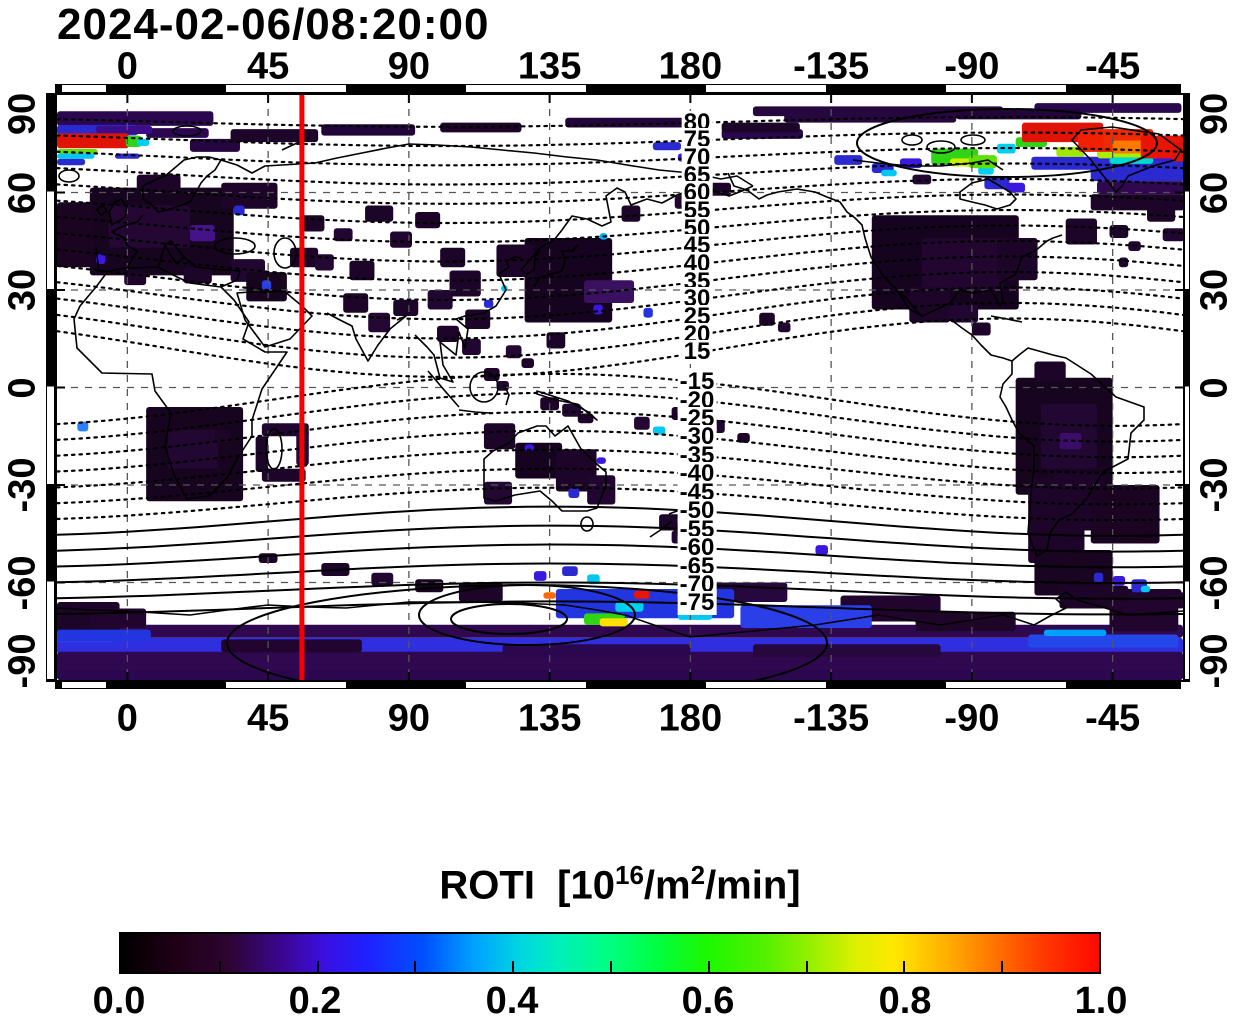  I want to click on lon-tick-label-top: -45, so click(1113, 66).